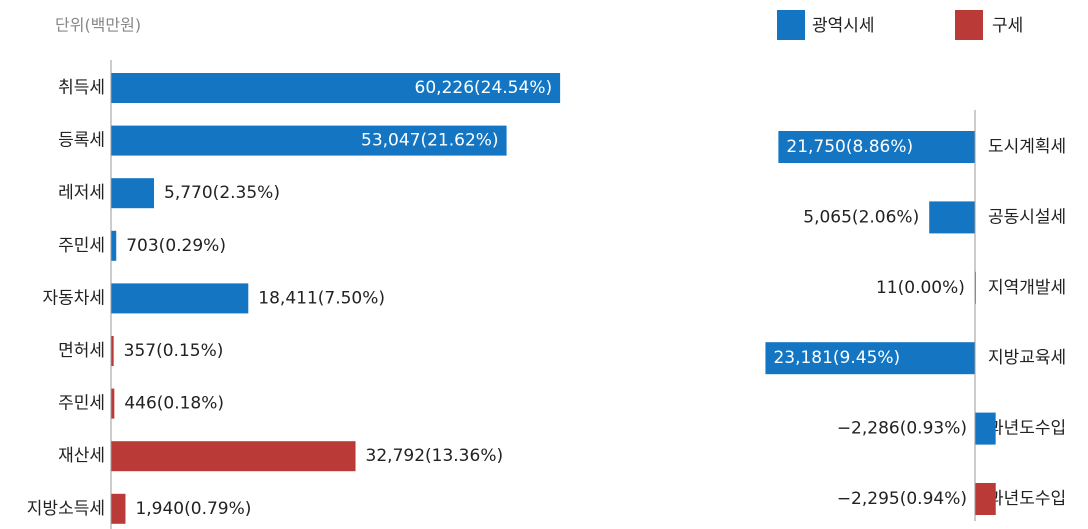 The image size is (1088, 529). What do you see at coordinates (81, 456) in the screenshot?
I see `category-label: 재산세` at bounding box center [81, 456].